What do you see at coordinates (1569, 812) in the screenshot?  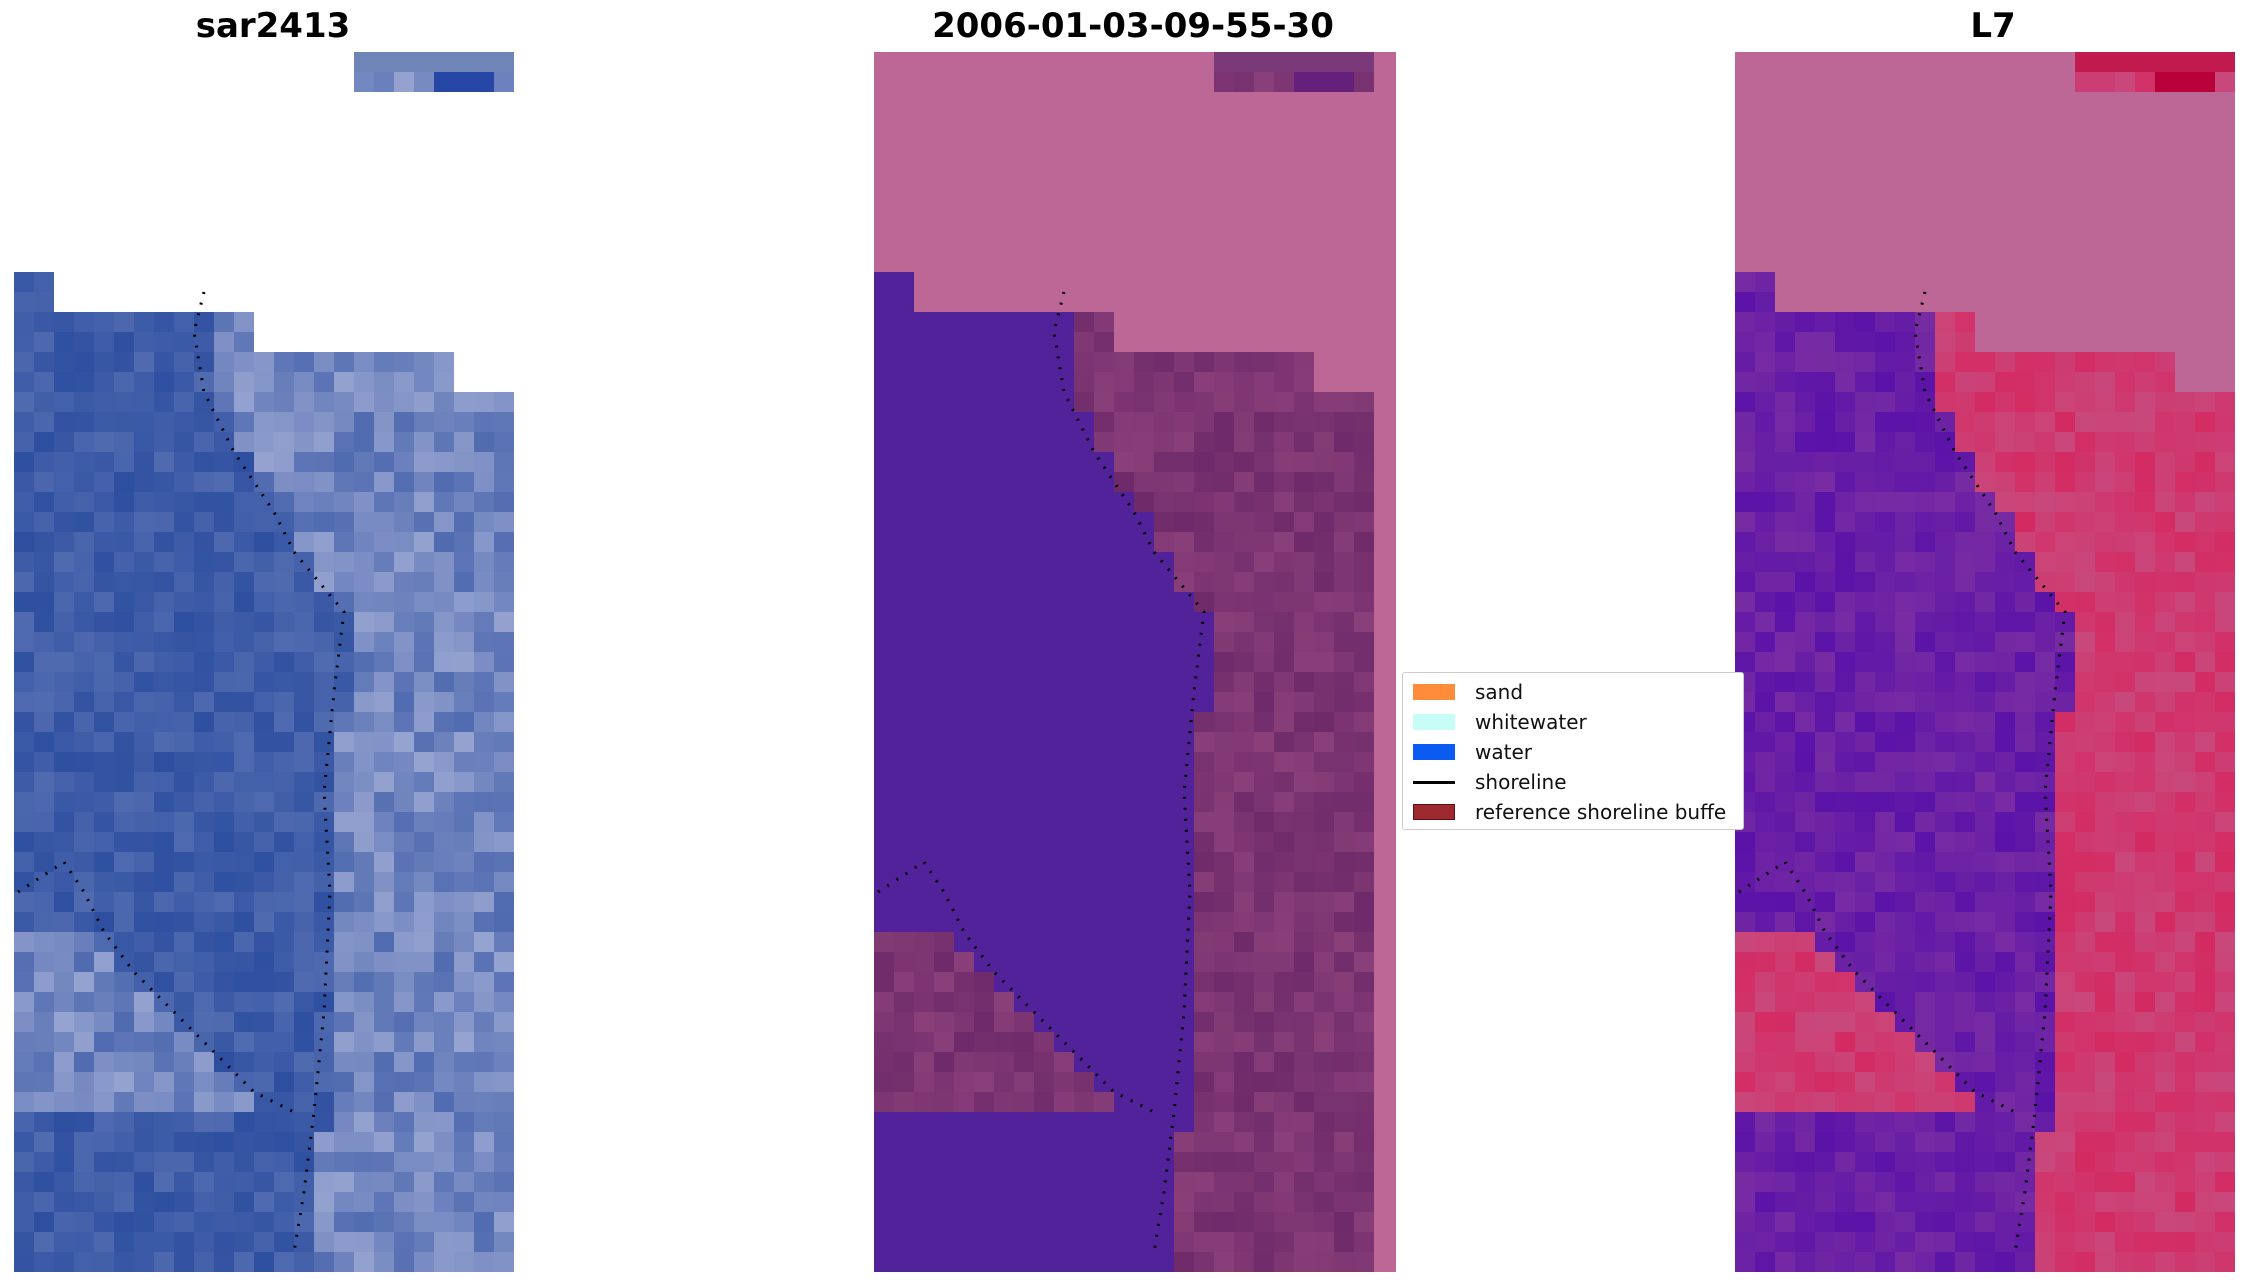 I see `legend-item-reference-buffer: reference shoreline buffe` at bounding box center [1569, 812].